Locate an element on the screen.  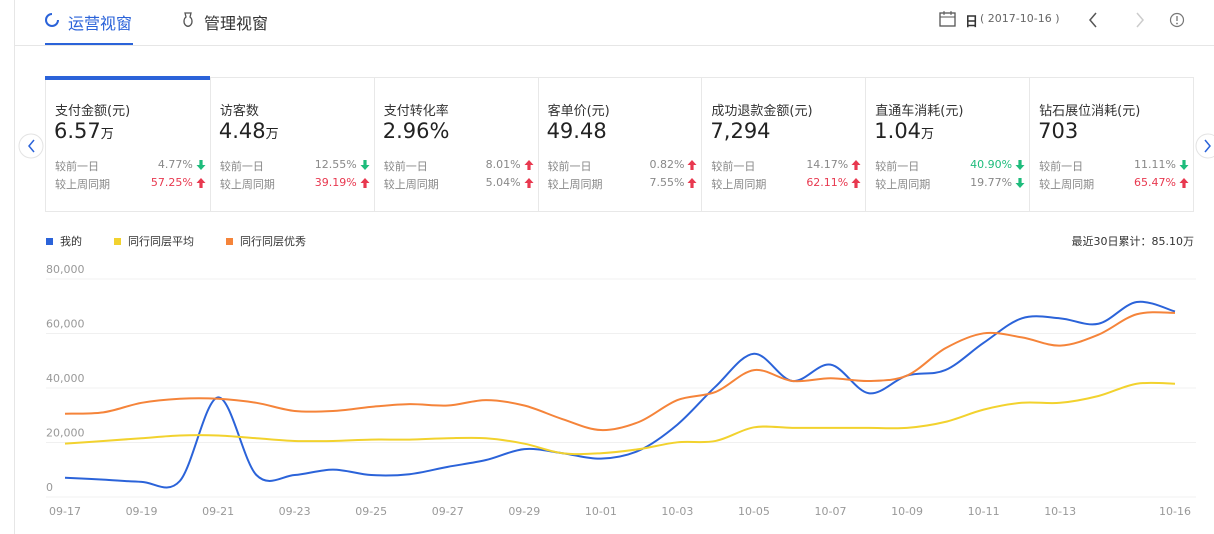
metric-value: 7,294 is located at coordinates (740, 131).